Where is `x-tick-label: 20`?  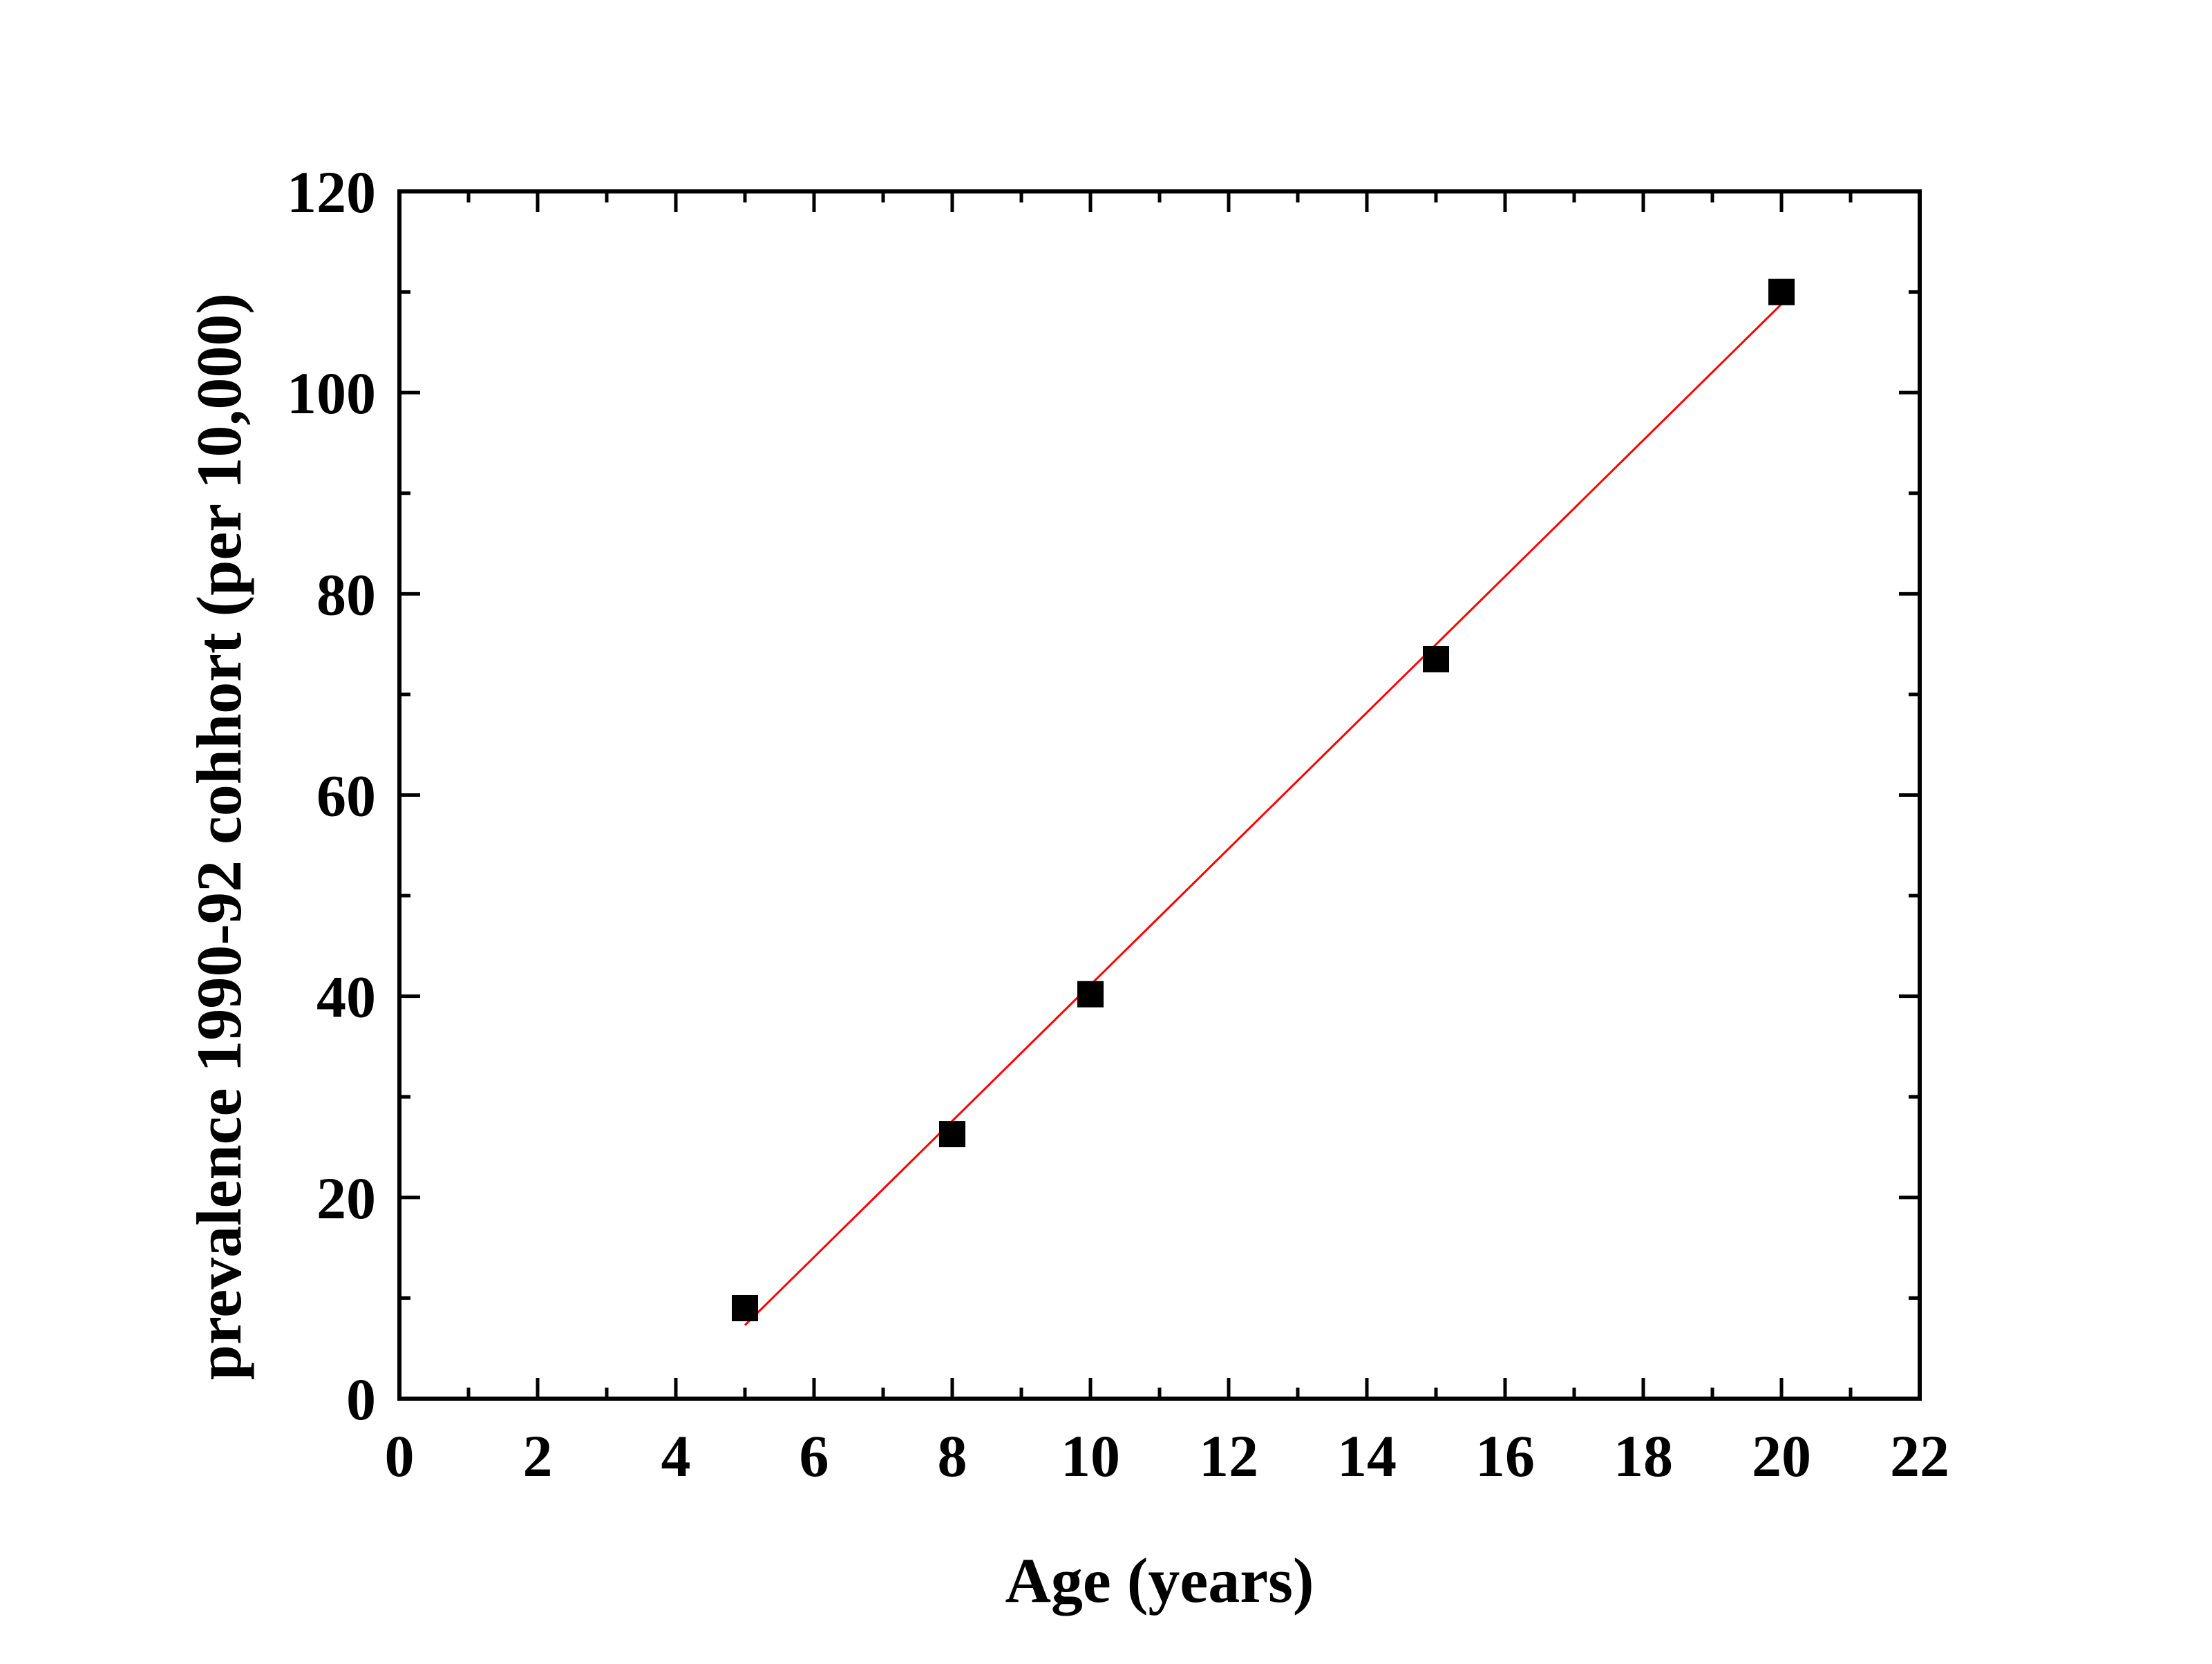
x-tick-label: 20 is located at coordinates (1781, 1456).